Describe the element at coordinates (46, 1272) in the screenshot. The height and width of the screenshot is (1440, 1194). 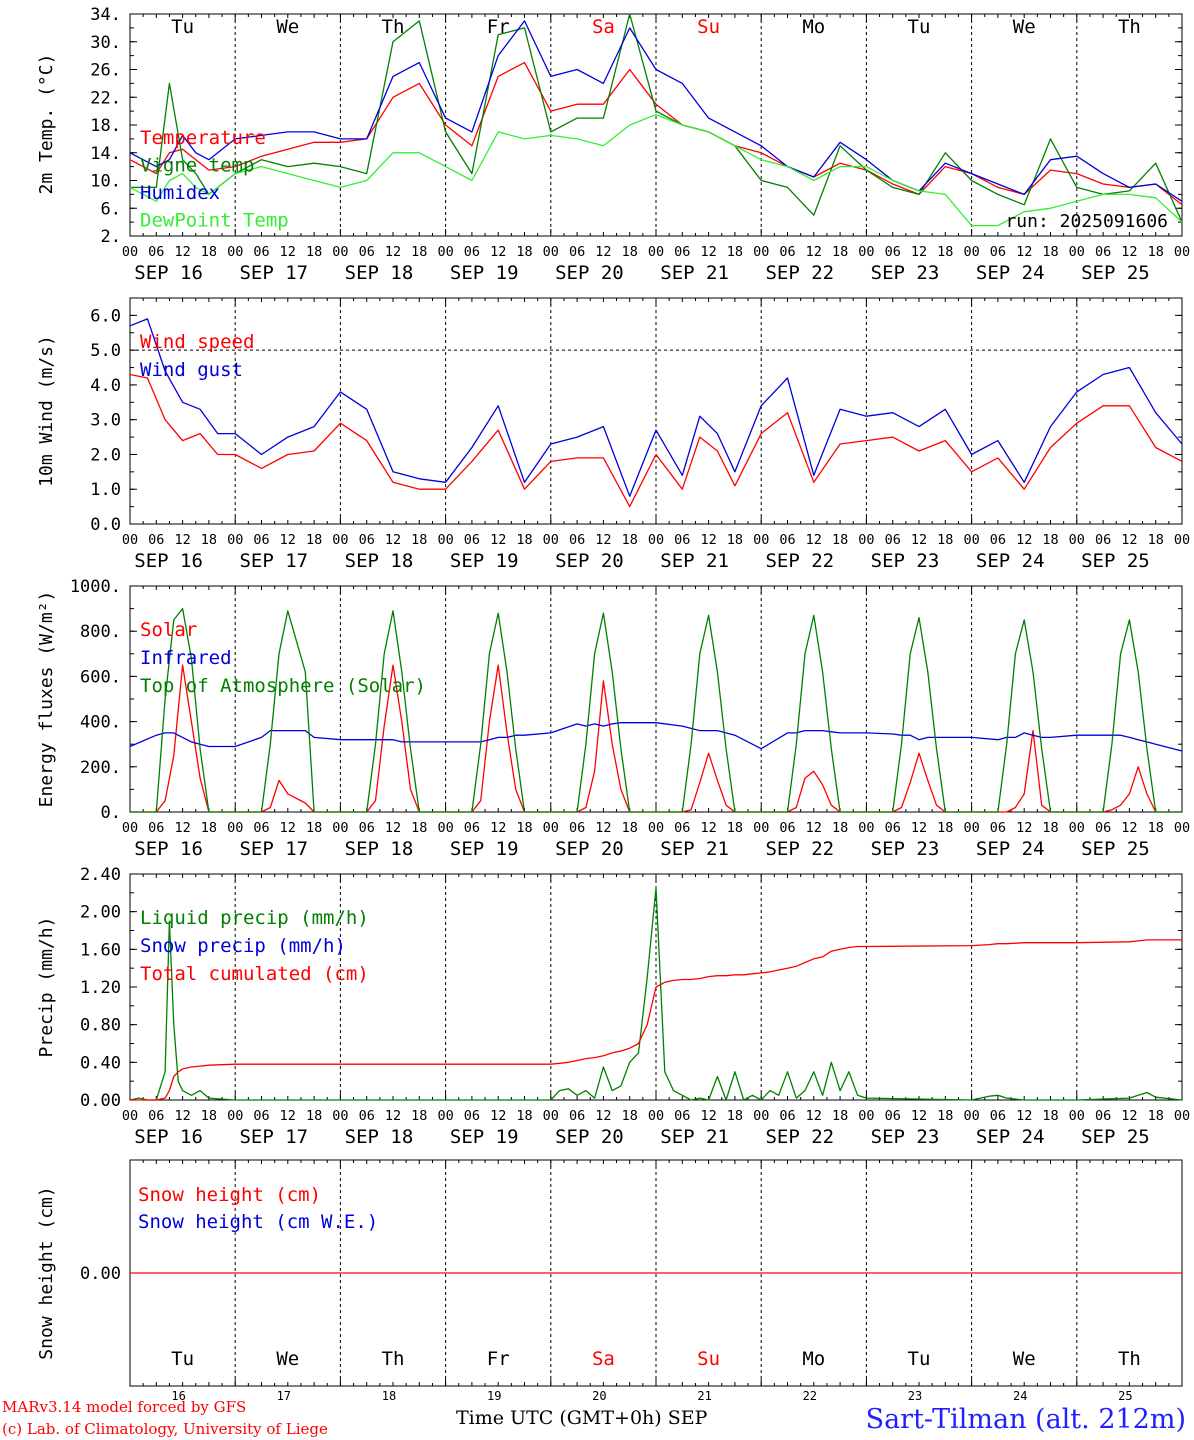
I see `y-axis-title: Snow height (cm)` at that location.